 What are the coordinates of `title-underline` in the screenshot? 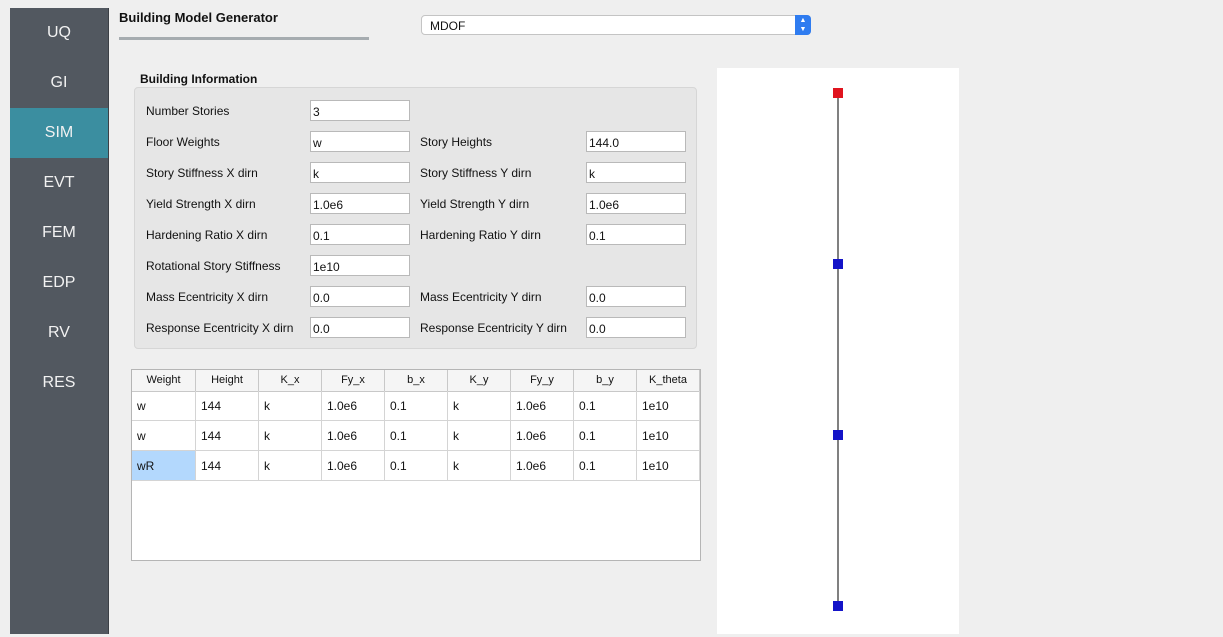 It's located at (244, 38).